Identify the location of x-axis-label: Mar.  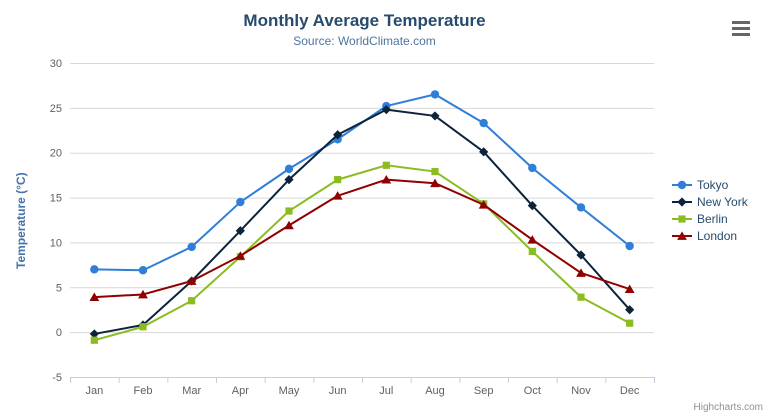
(191, 391).